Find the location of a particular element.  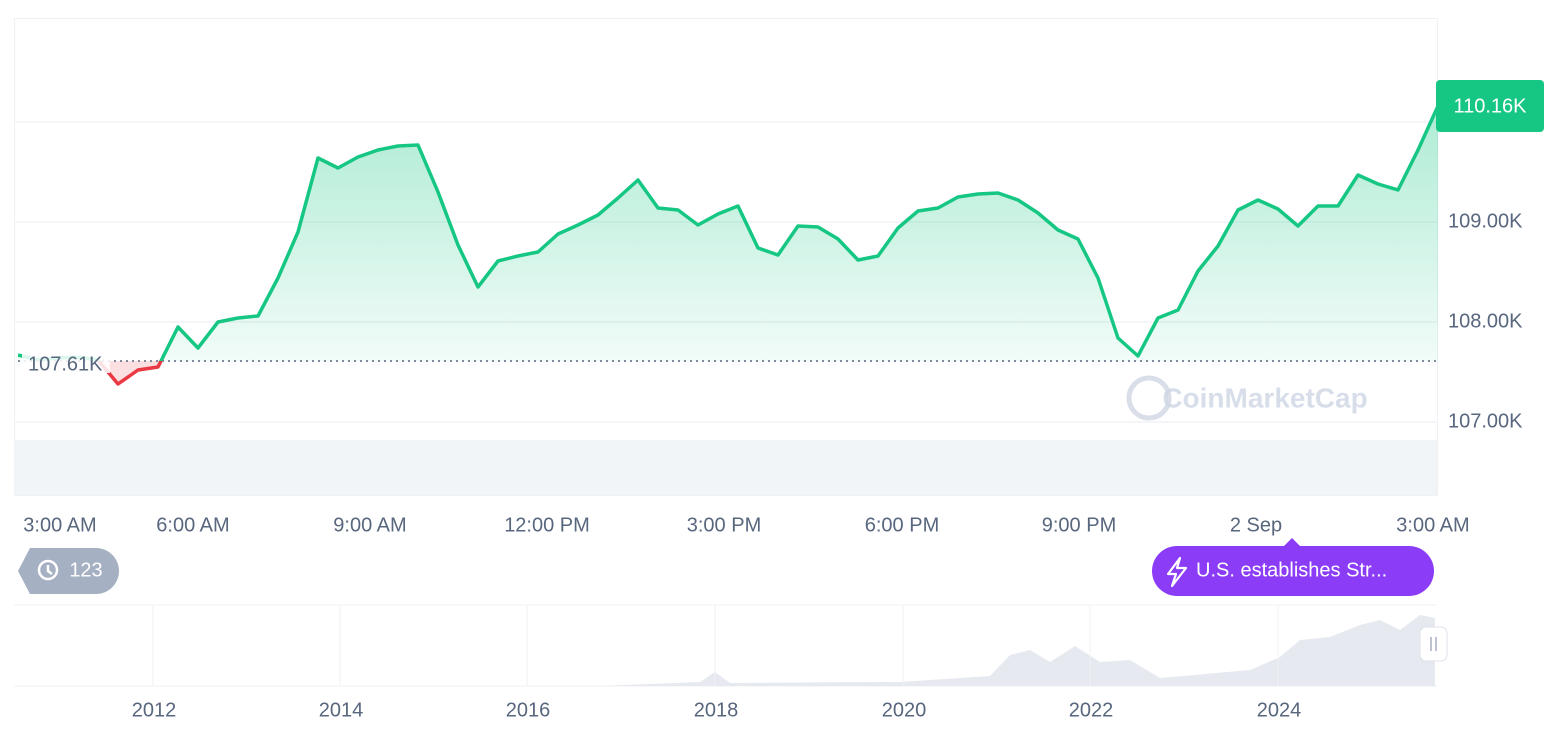

history-count: 123 is located at coordinates (85, 570).